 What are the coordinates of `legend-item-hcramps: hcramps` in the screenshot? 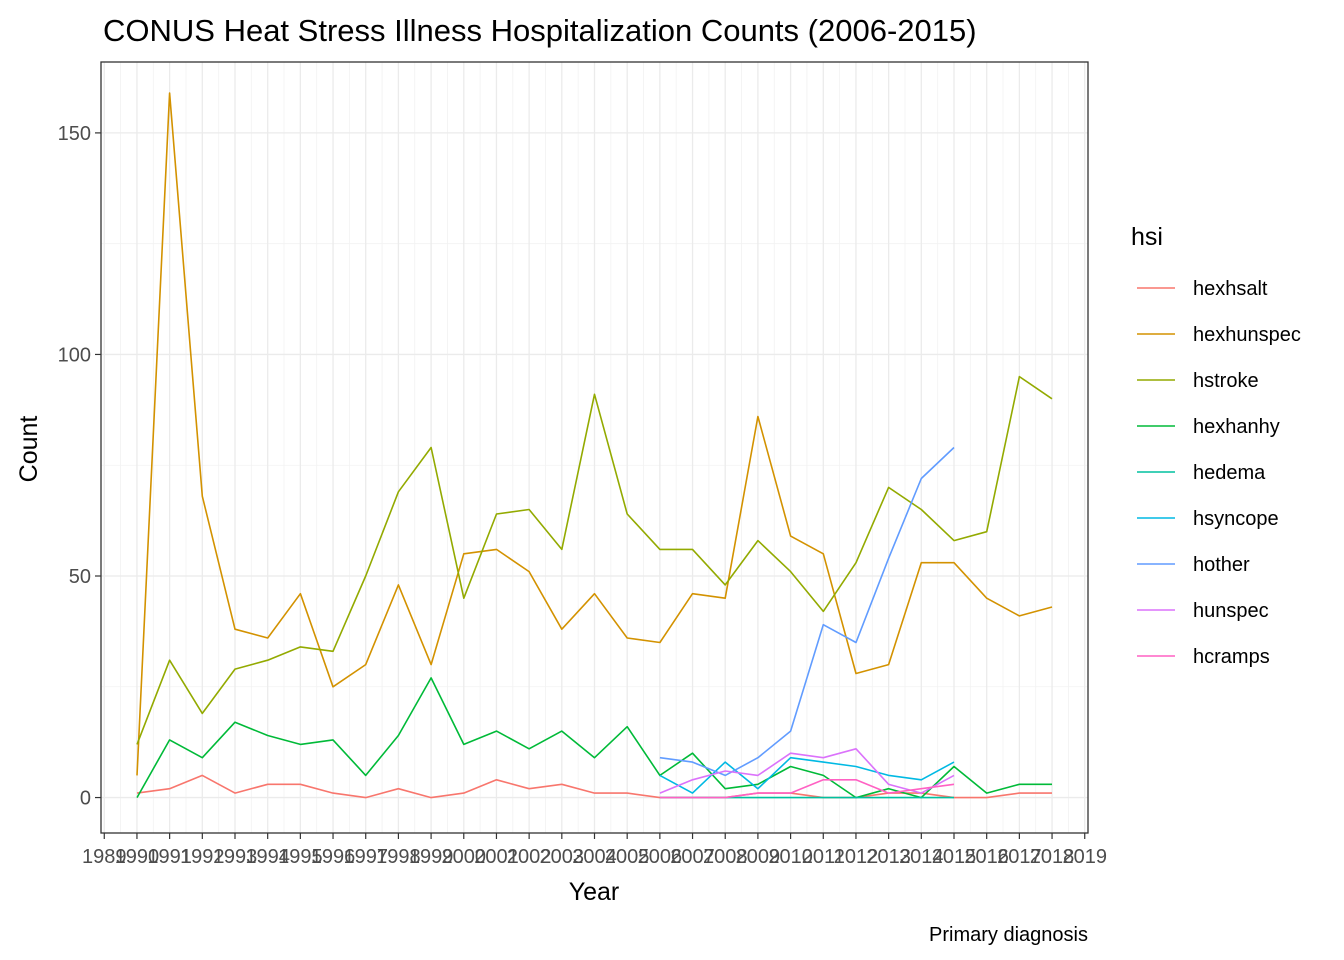 It's located at (1203, 657).